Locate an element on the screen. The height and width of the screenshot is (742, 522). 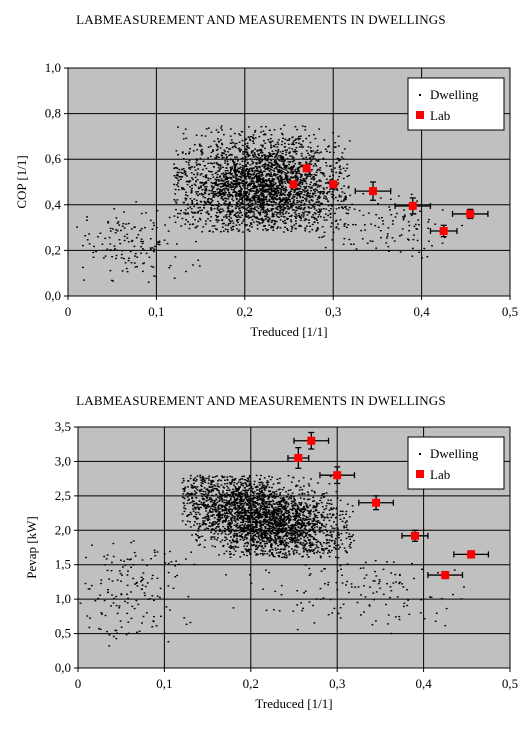
x-tick-label: 0,5 is located at coordinates (510, 683).